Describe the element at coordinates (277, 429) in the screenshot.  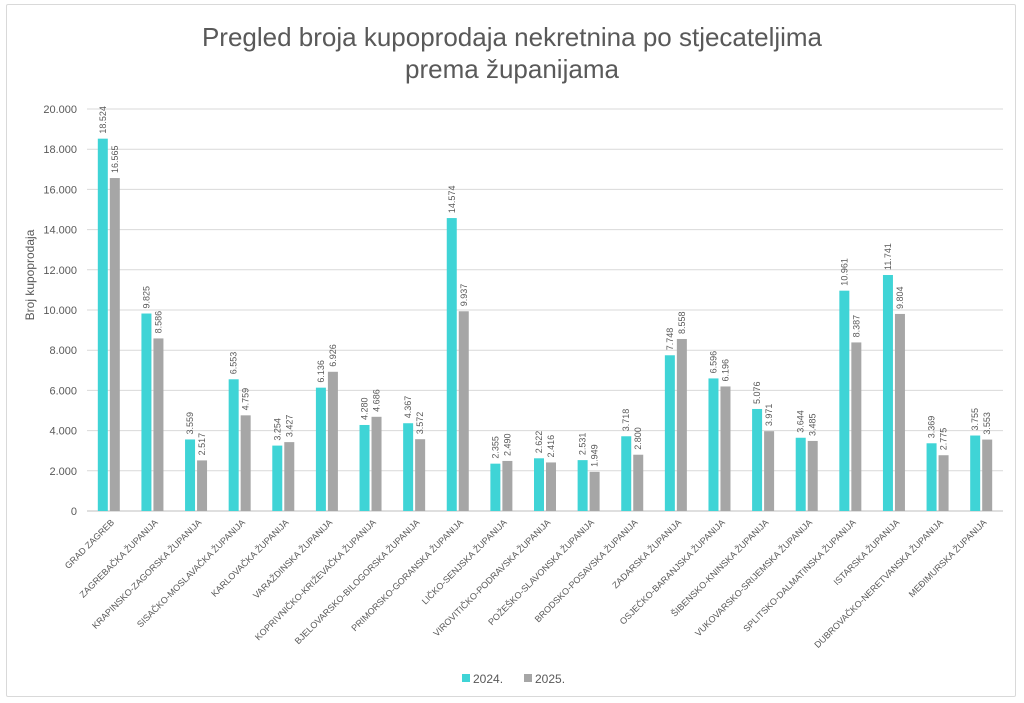
I see `data-label: 3.254` at that location.